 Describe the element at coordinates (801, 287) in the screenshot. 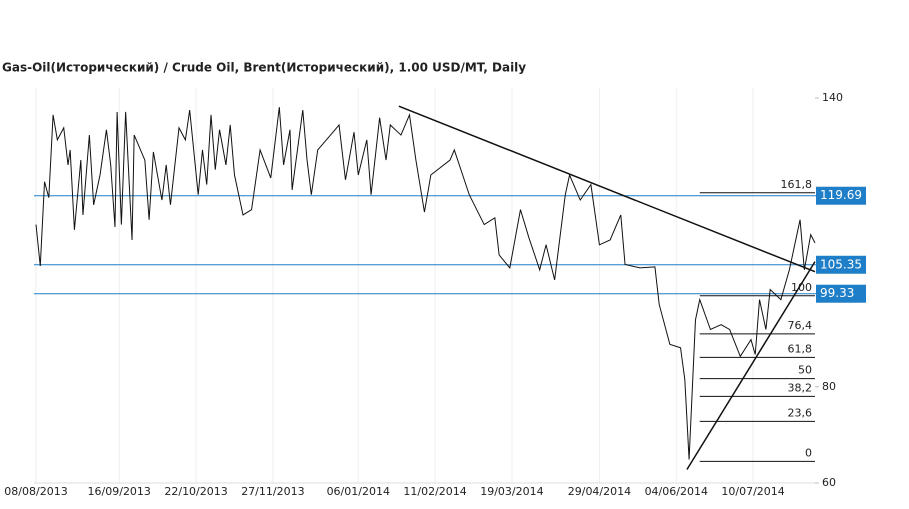

I see `fib-label: 100` at that location.